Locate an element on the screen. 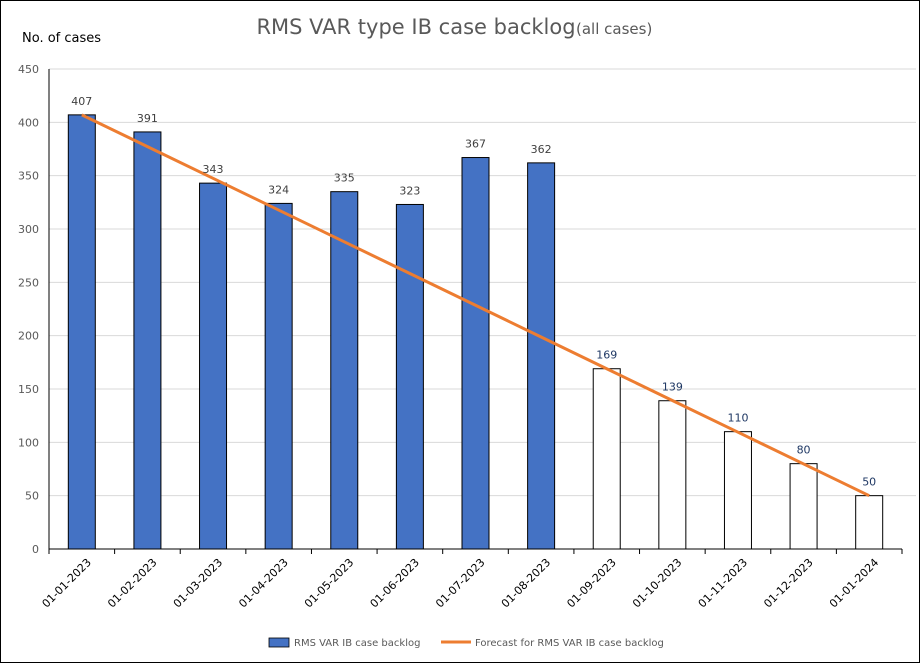 Image resolution: width=920 pixels, height=663 pixels. data-label: 323 is located at coordinates (409, 190).